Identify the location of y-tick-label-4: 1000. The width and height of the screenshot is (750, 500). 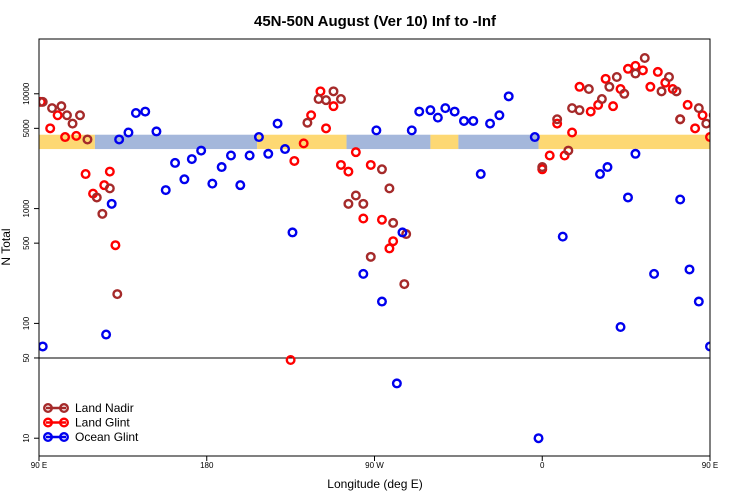
(26, 208).